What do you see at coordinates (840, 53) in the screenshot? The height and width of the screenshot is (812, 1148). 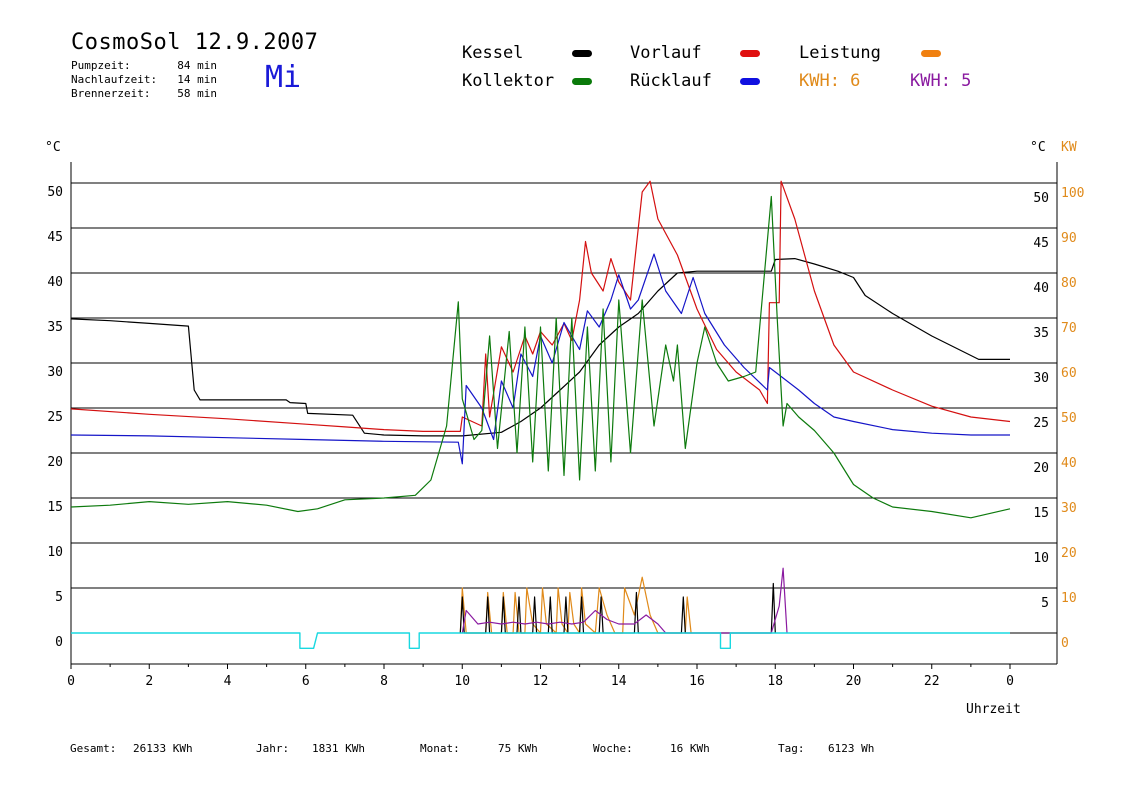 I see `legend-leistung-label: Leistung` at bounding box center [840, 53].